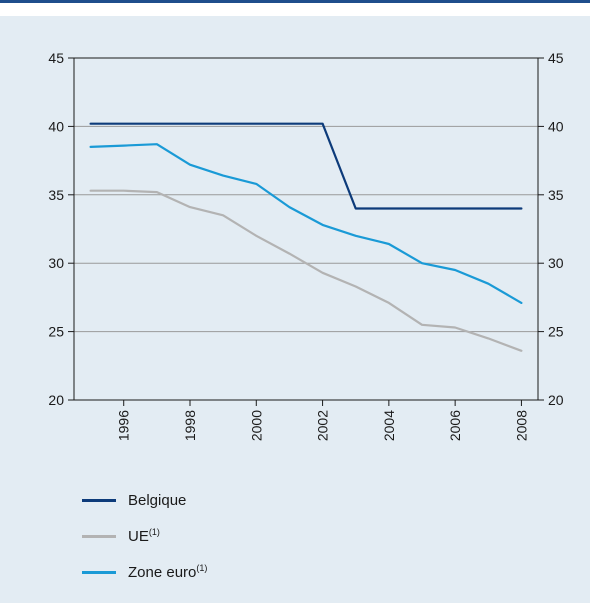  Describe the element at coordinates (556, 332) in the screenshot. I see `y-tick-label-right: 25` at that location.